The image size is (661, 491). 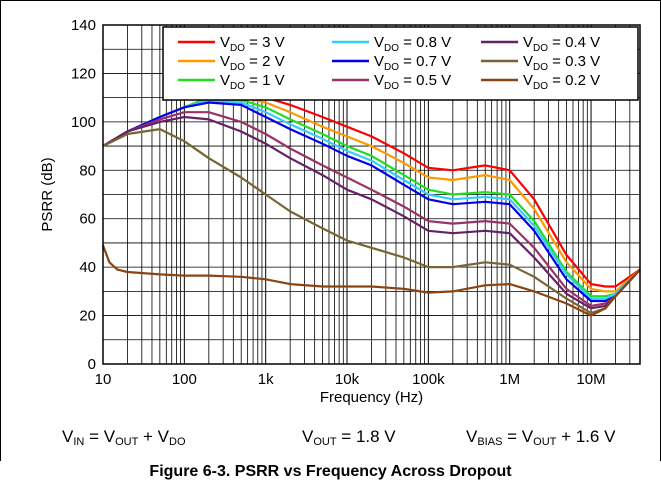 What do you see at coordinates (349, 437) in the screenshot?
I see `condition-vout: VOUT = 1.8 V` at bounding box center [349, 437].